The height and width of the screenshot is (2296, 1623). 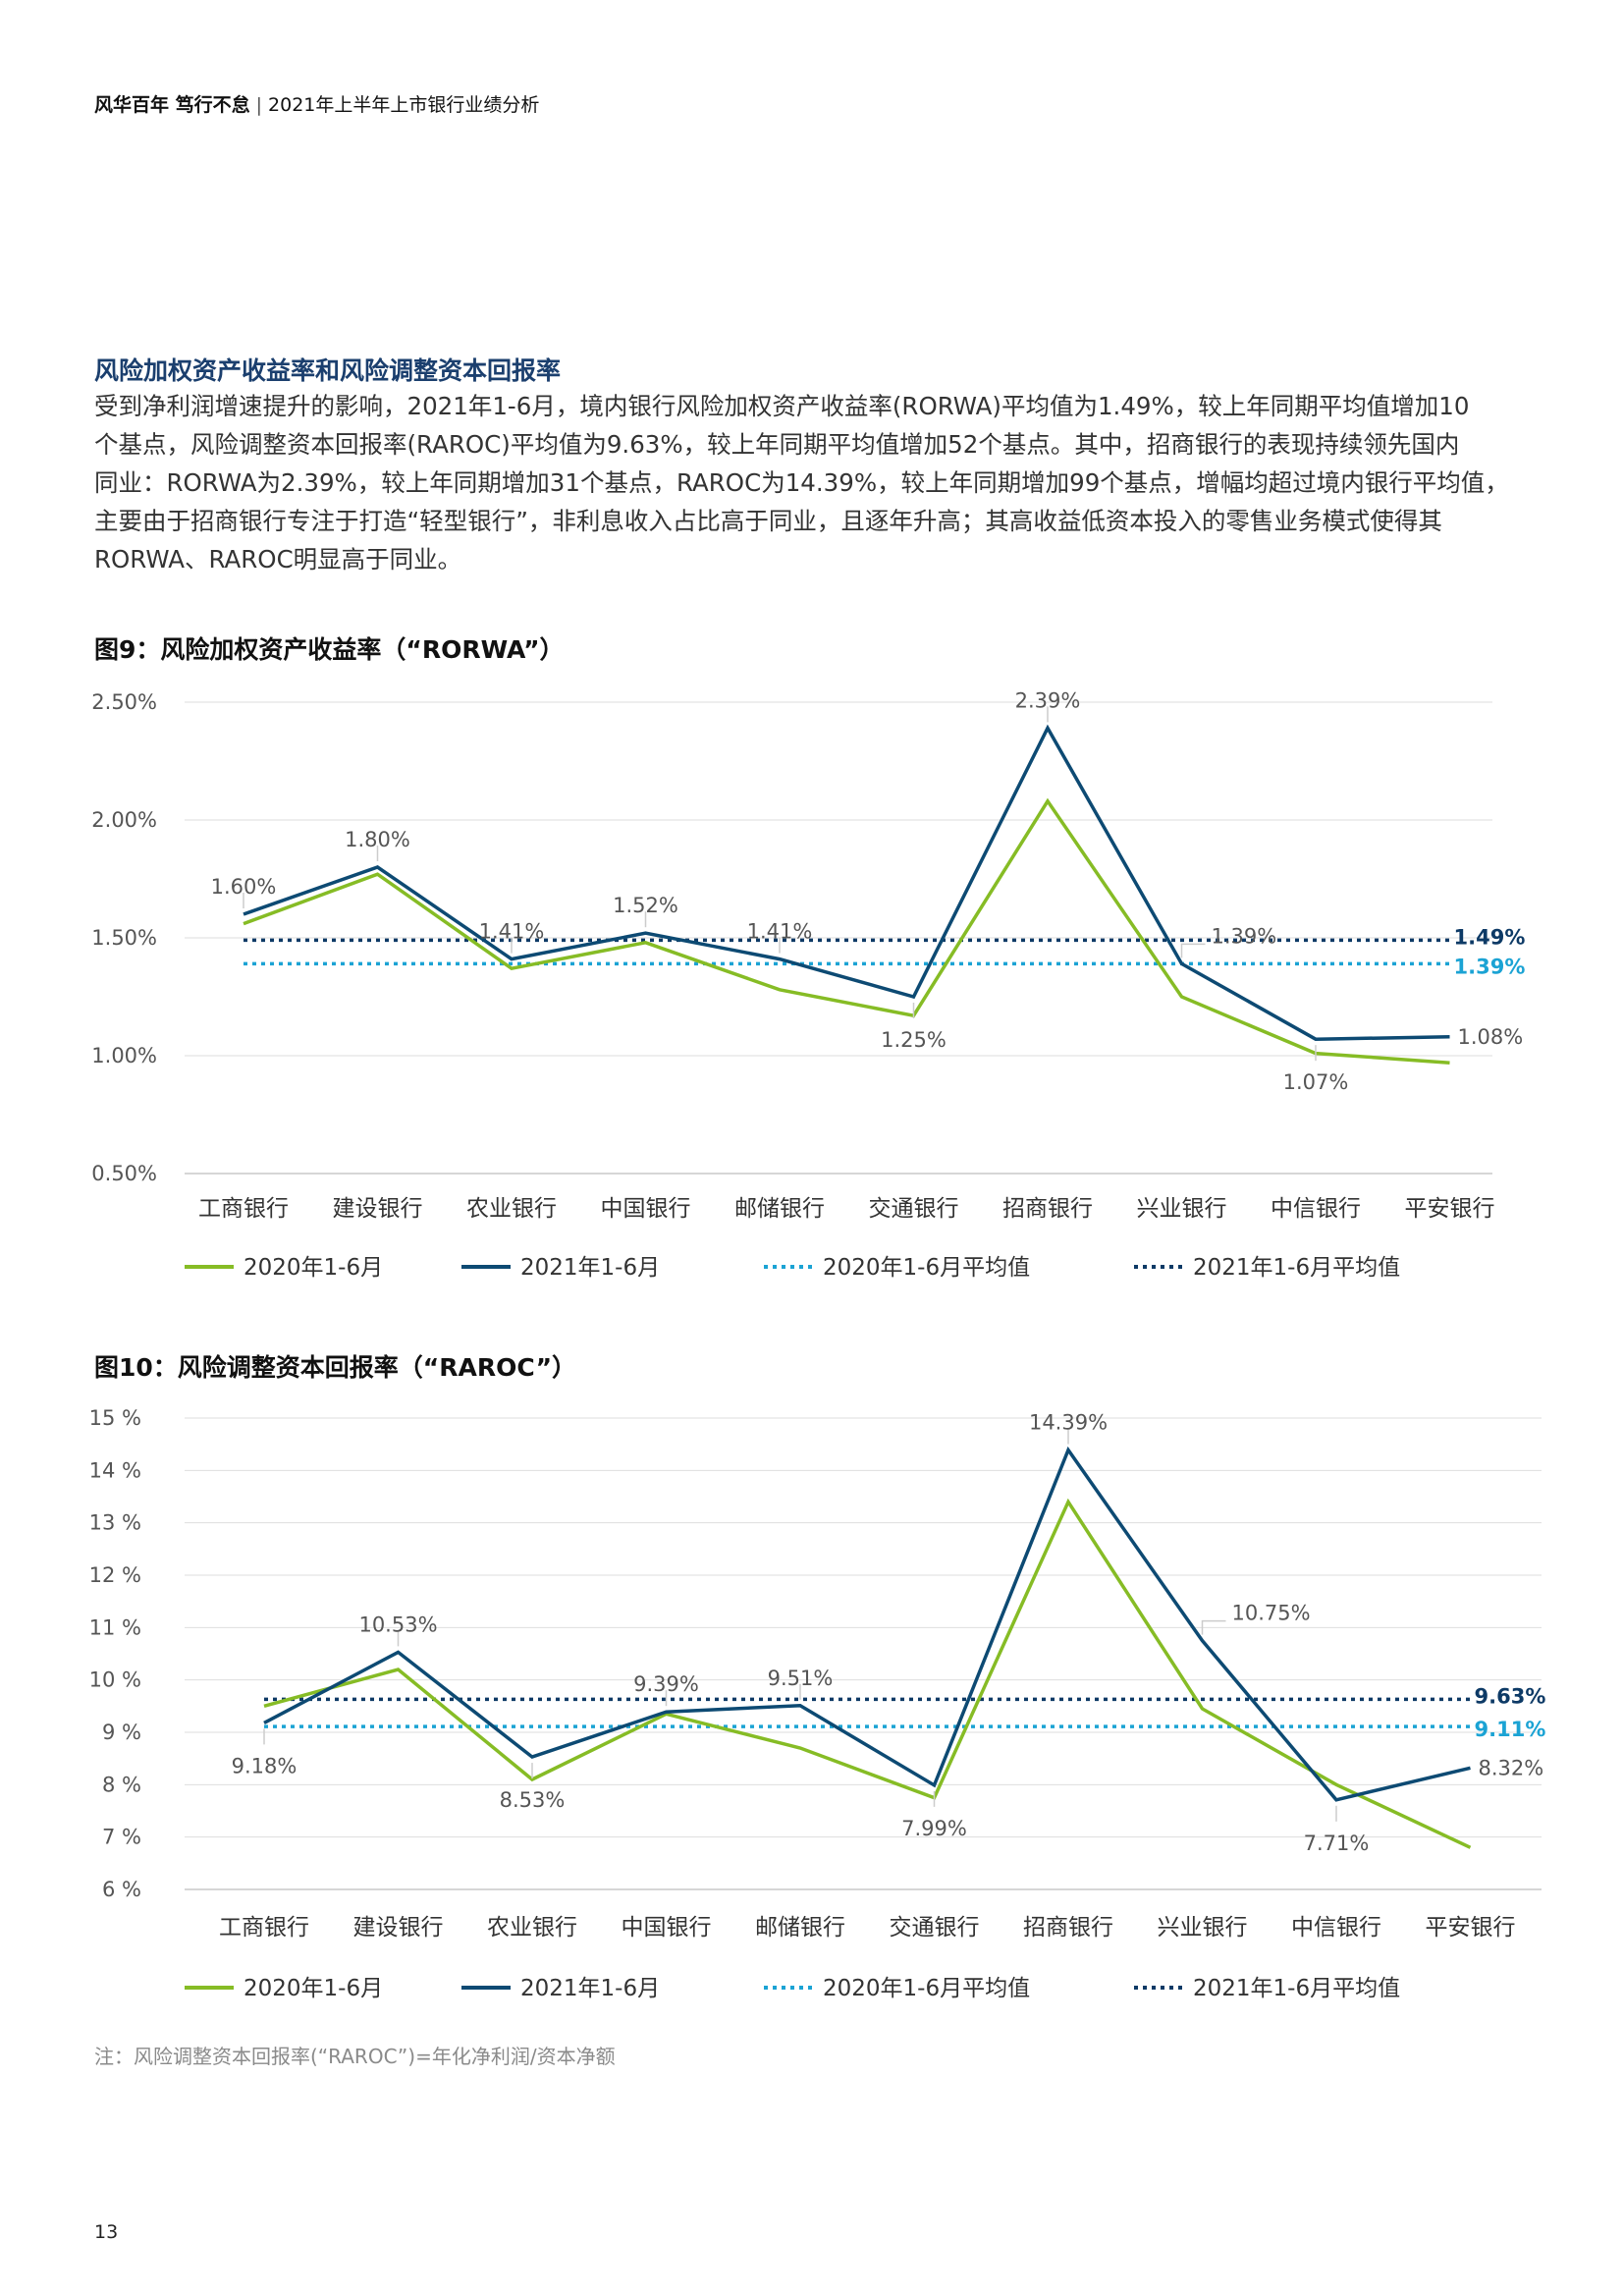 What do you see at coordinates (666, 1684) in the screenshot?
I see `data-label: 9.39%` at bounding box center [666, 1684].